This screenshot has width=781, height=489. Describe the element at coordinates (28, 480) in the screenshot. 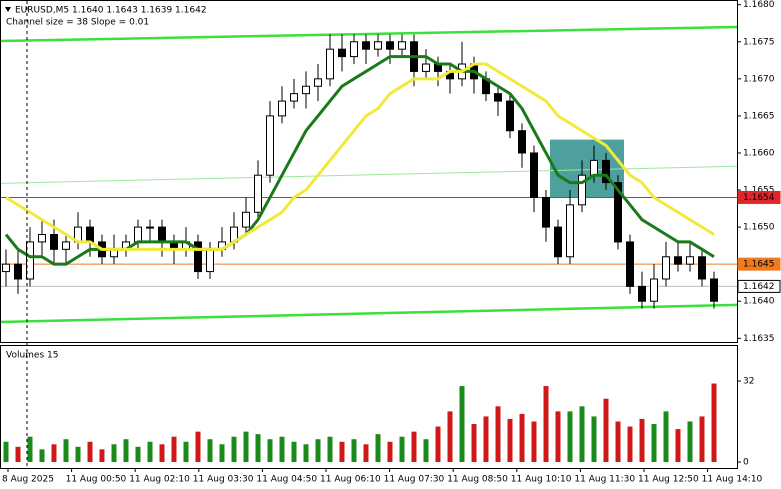

I see `x-tick-label: 8 Aug 2025` at that location.